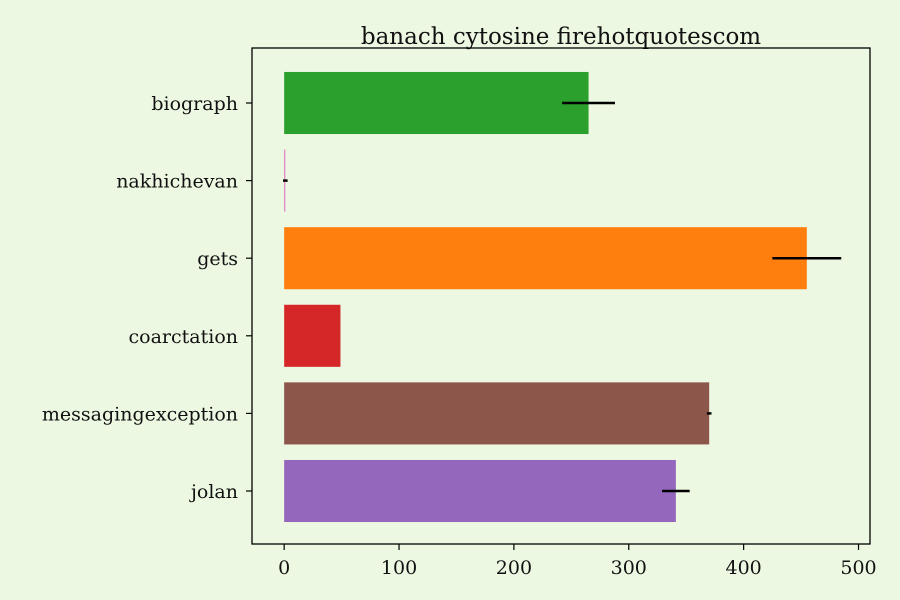 The width and height of the screenshot is (900, 600). Describe the element at coordinates (177, 182) in the screenshot. I see `y-tick-label-nakhichevan: nakhichevan` at that location.